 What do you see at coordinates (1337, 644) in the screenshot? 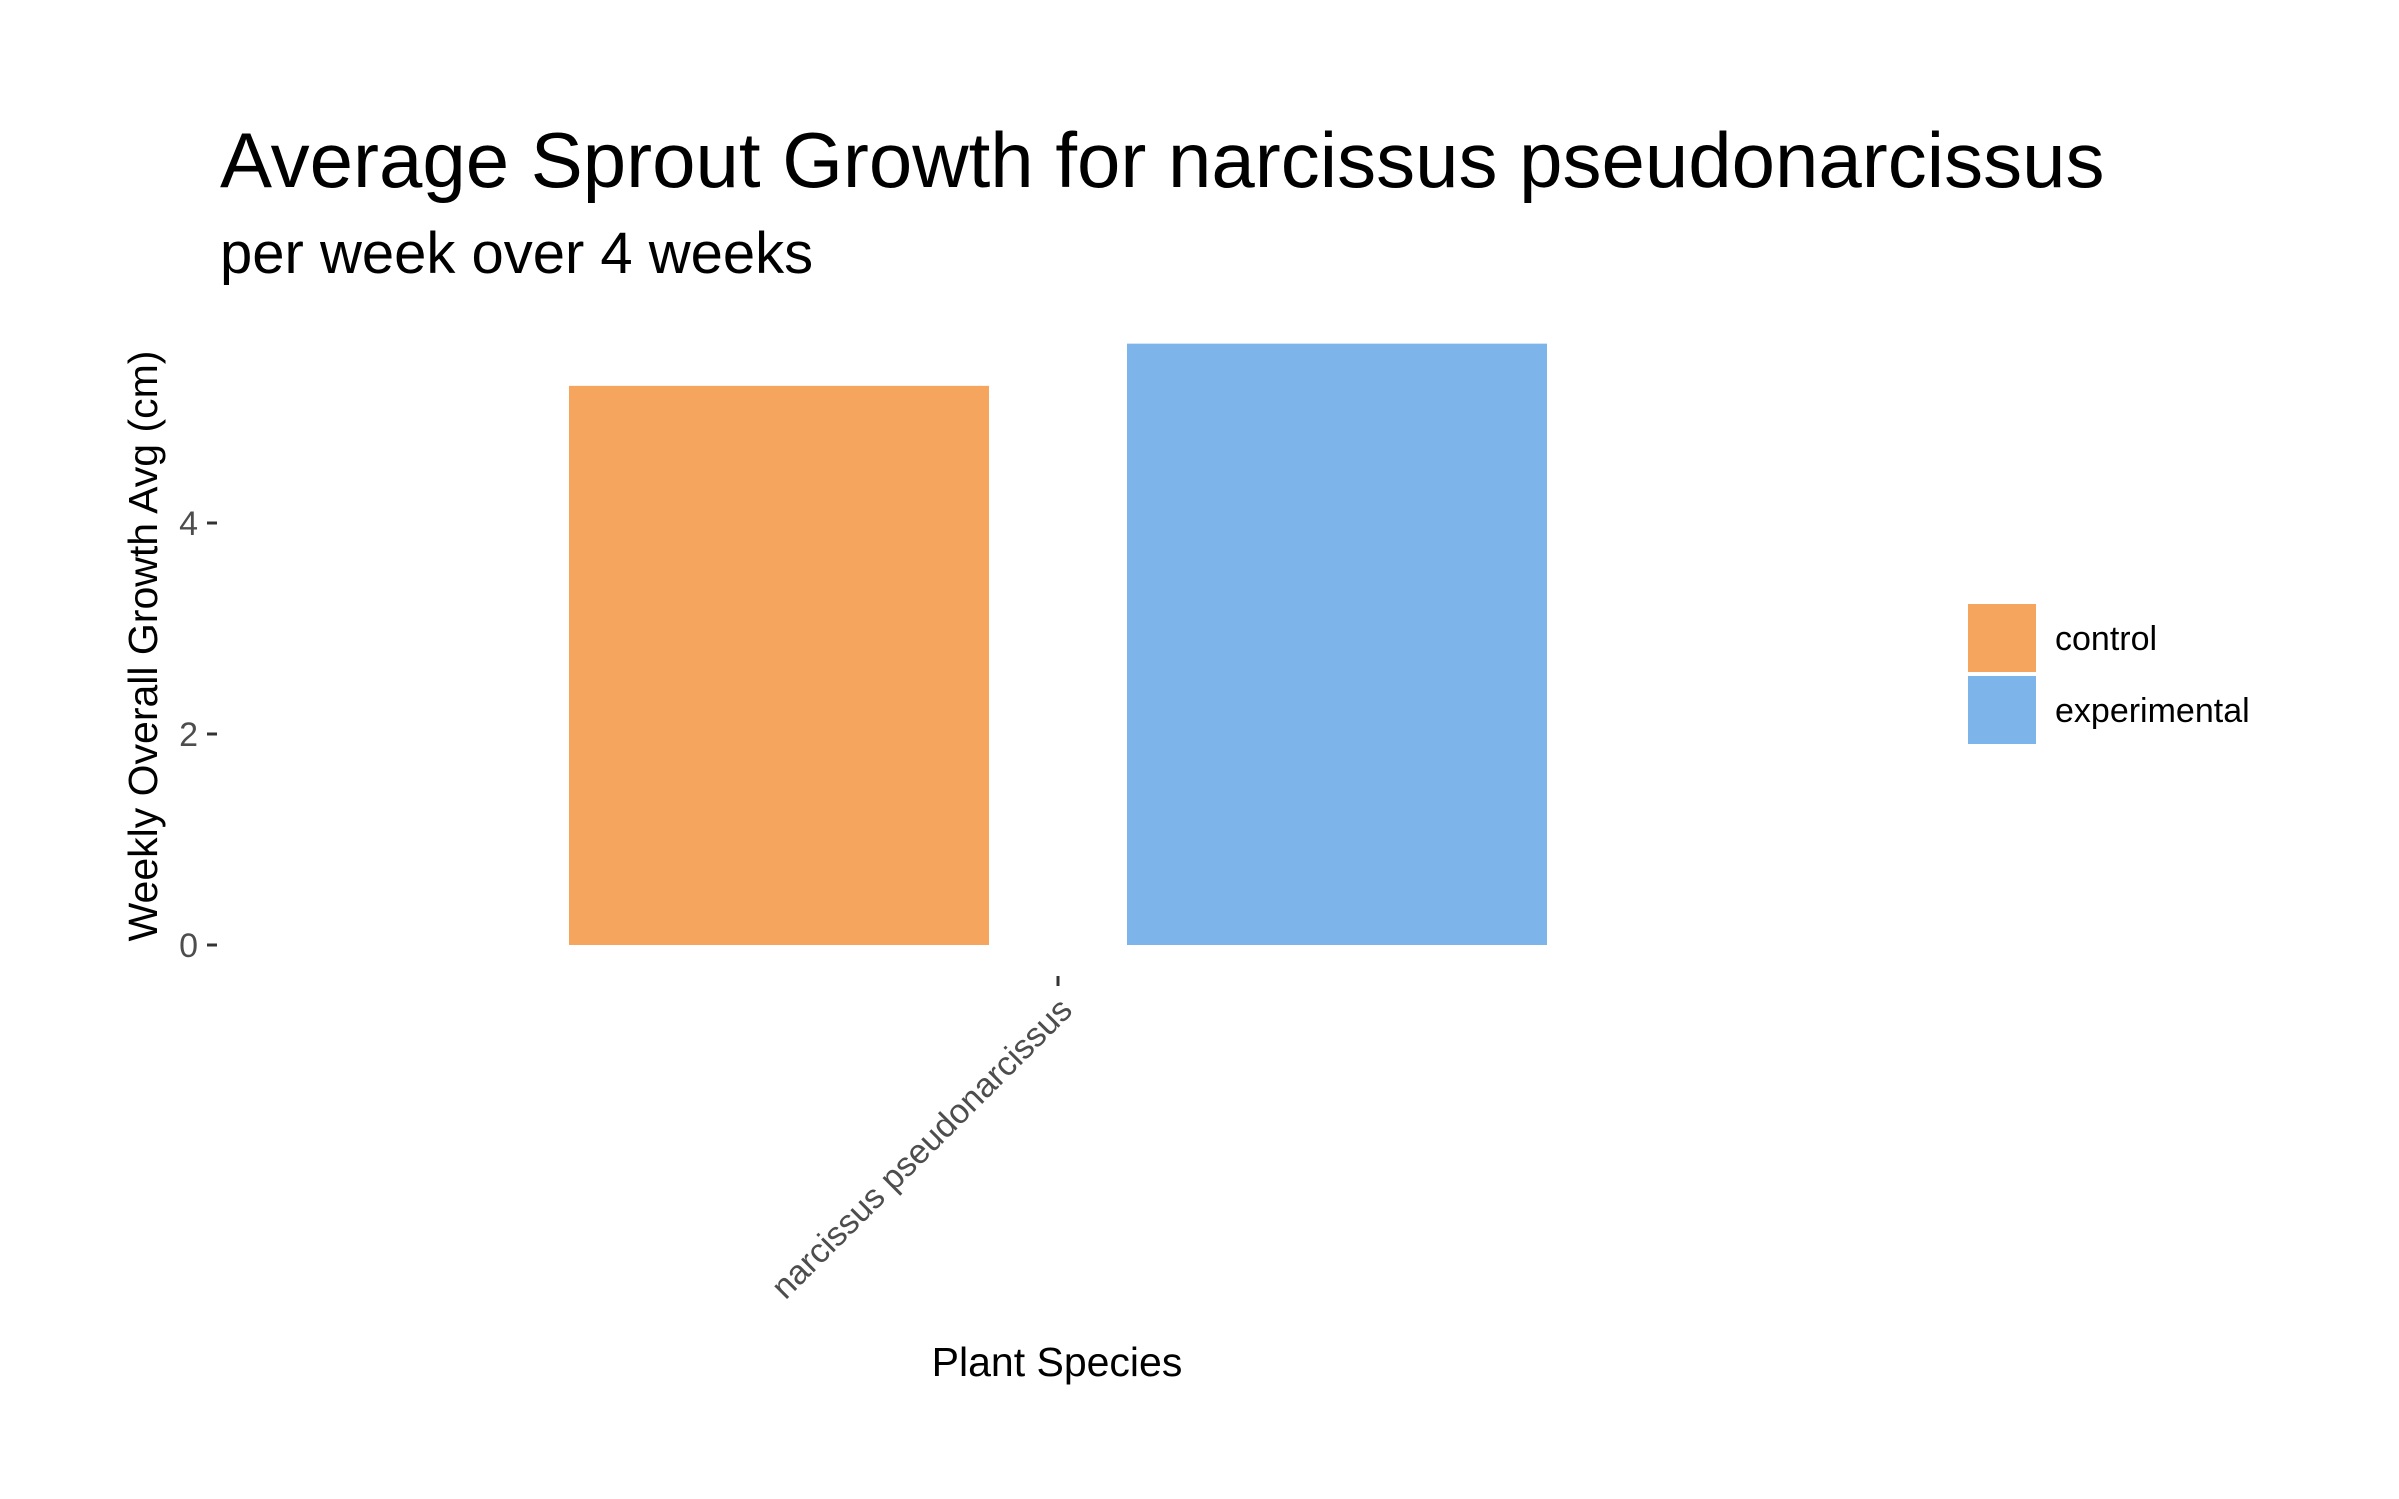
I see `bar-experimental` at bounding box center [1337, 644].